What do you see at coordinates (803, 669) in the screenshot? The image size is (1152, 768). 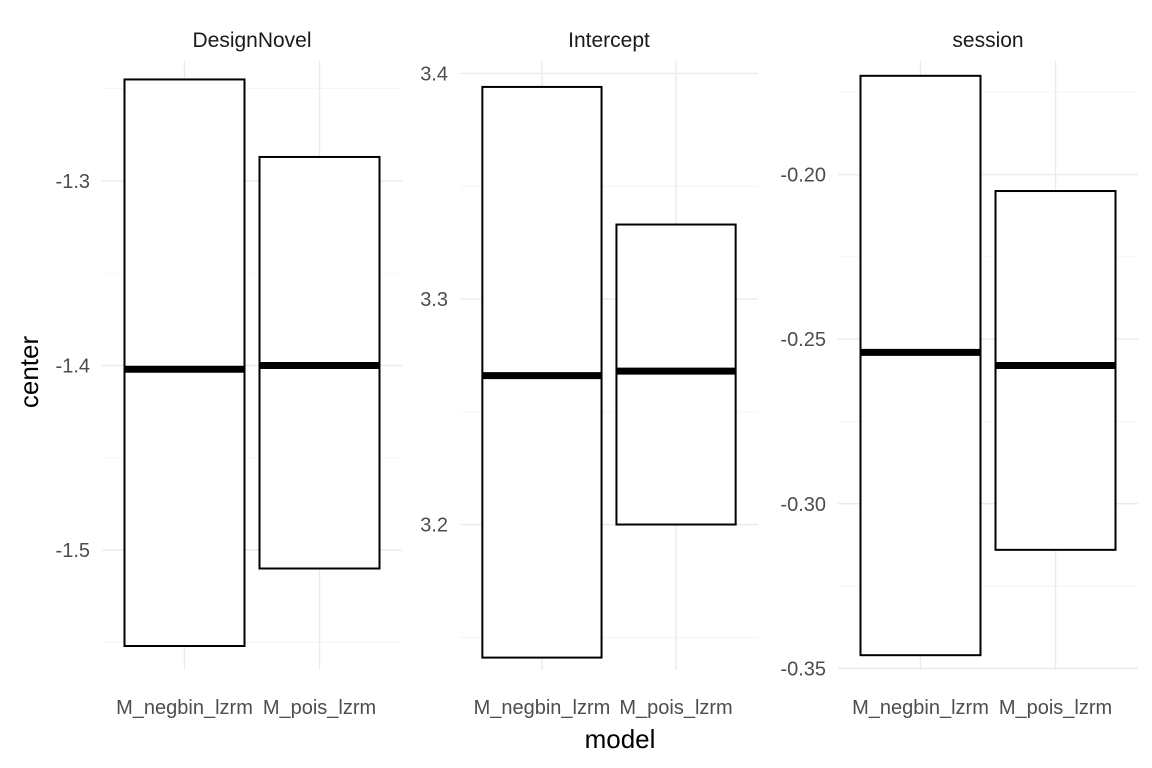 I see `y-tick-label: -0.35` at bounding box center [803, 669].